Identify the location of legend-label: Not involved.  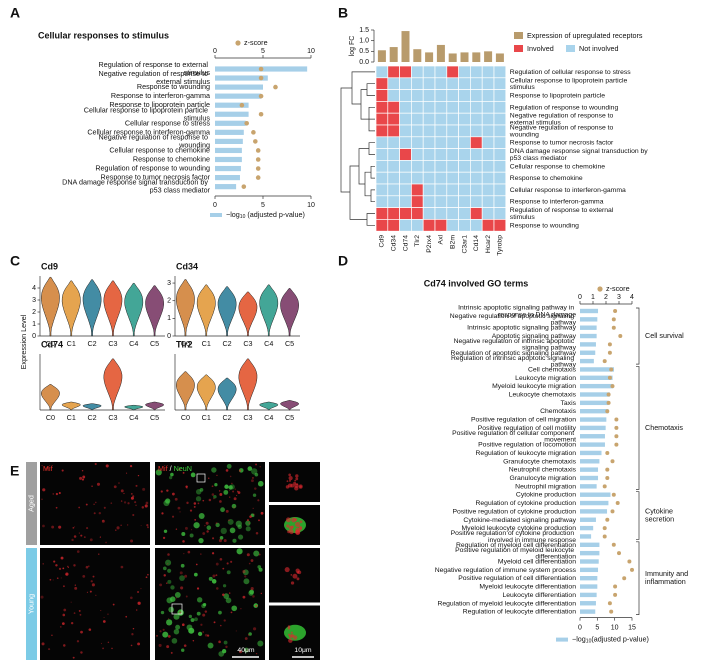
(599, 48).